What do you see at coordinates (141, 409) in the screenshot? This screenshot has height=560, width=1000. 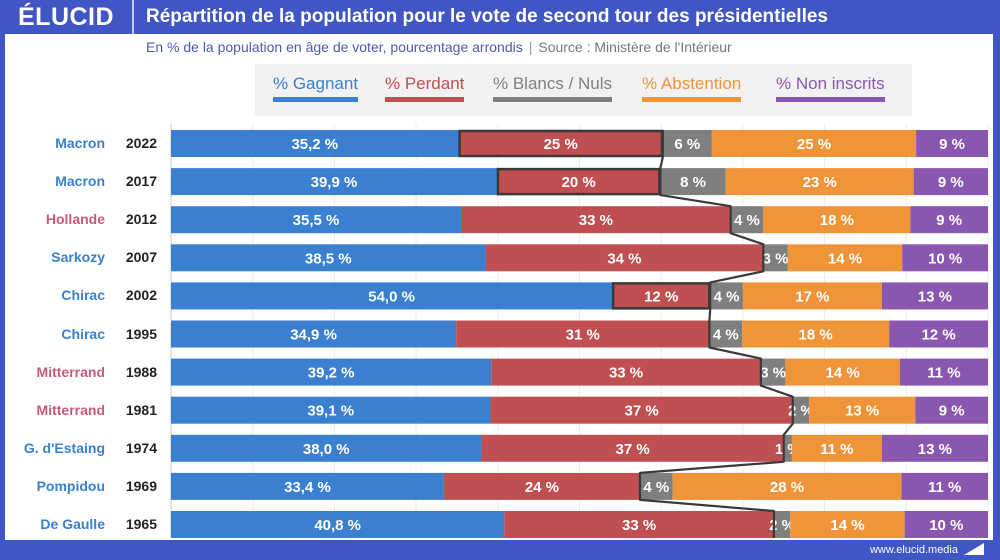 I see `row-year: 1981` at bounding box center [141, 409].